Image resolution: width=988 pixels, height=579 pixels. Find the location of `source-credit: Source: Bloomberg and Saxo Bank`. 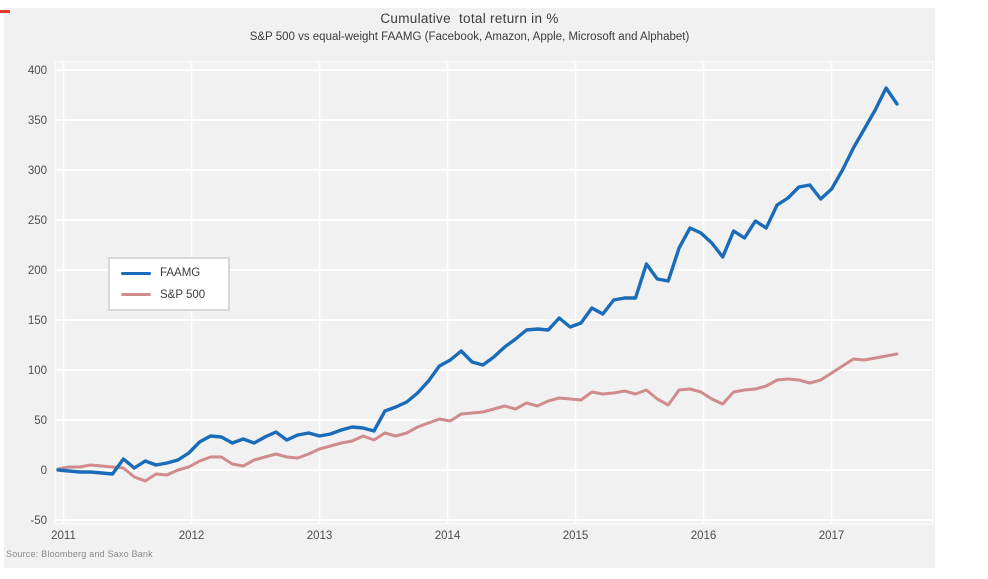

source-credit: Source: Bloomberg and Saxo Bank is located at coordinates (79, 554).